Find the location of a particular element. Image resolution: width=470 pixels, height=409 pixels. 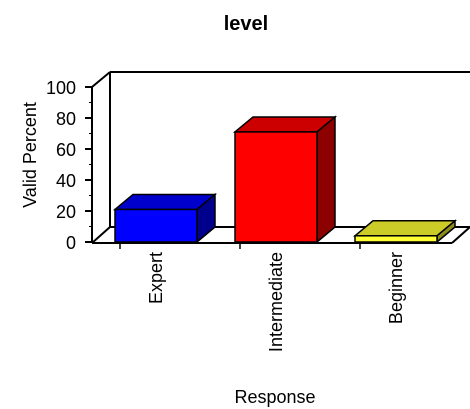

x-tick-label: Intermediate is located at coordinates (276, 302).